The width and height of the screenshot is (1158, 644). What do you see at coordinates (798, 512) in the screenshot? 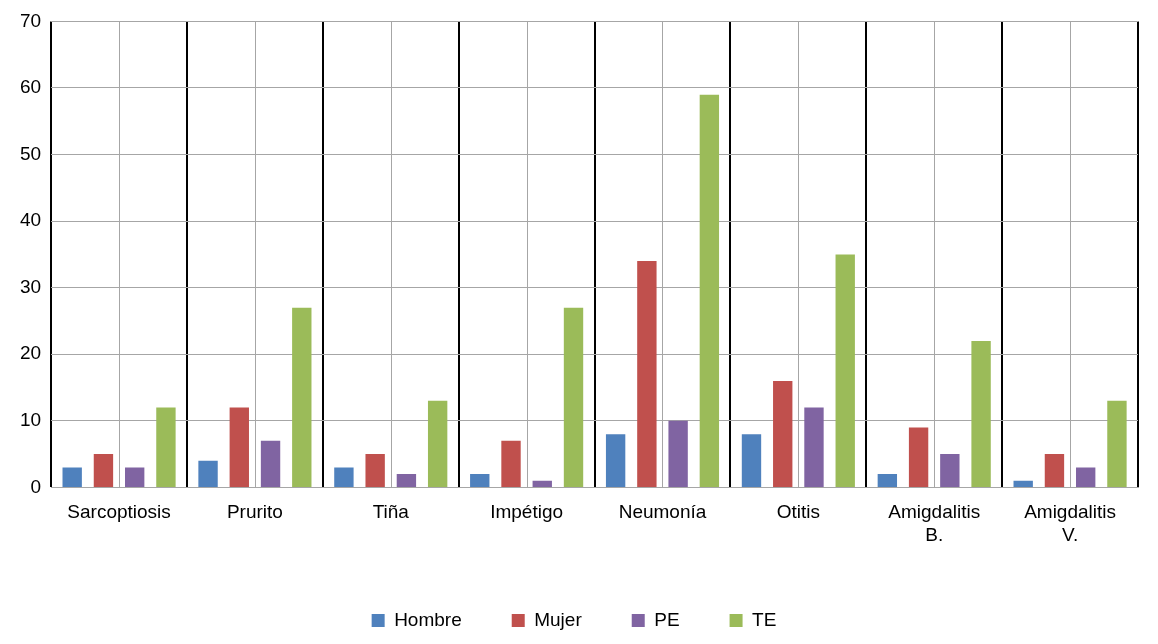
I see `x-tick-label: Otitis` at bounding box center [798, 512].